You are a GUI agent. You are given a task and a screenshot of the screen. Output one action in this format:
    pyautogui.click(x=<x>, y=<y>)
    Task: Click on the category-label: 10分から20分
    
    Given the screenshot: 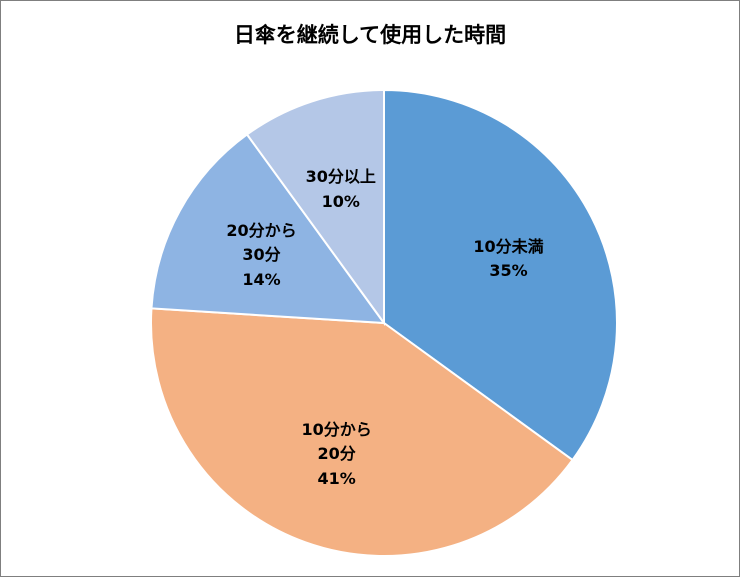 What is the action you would take?
    pyautogui.click(x=336, y=441)
    